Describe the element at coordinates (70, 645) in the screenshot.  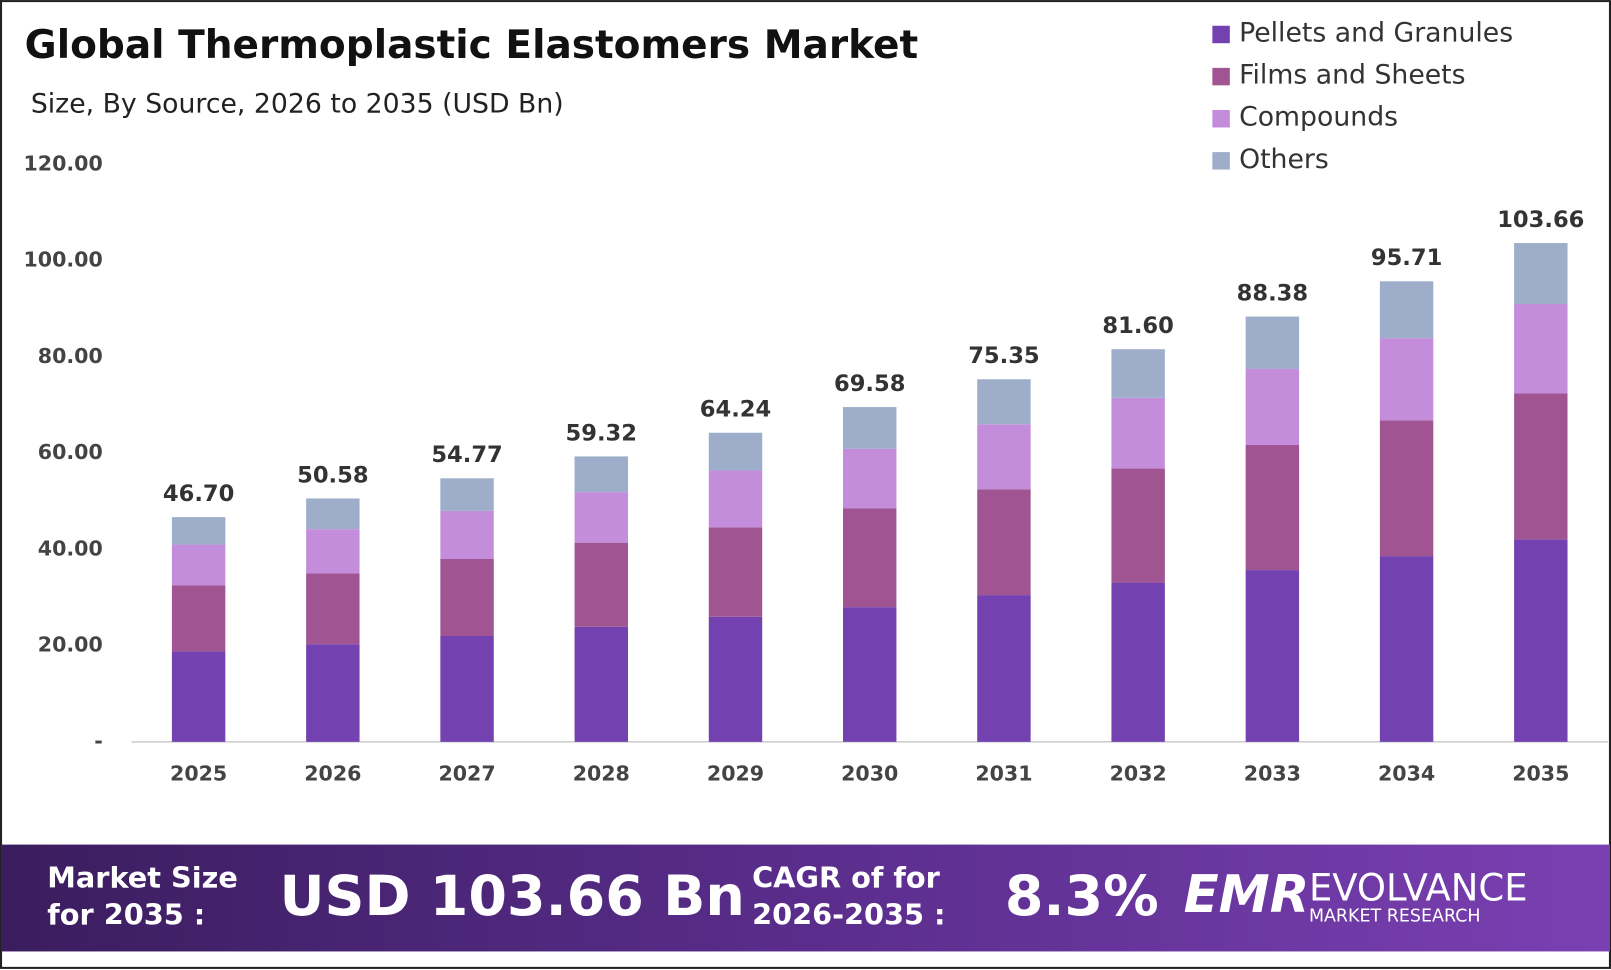
I see `y-tick-label: 20.00` at that location.